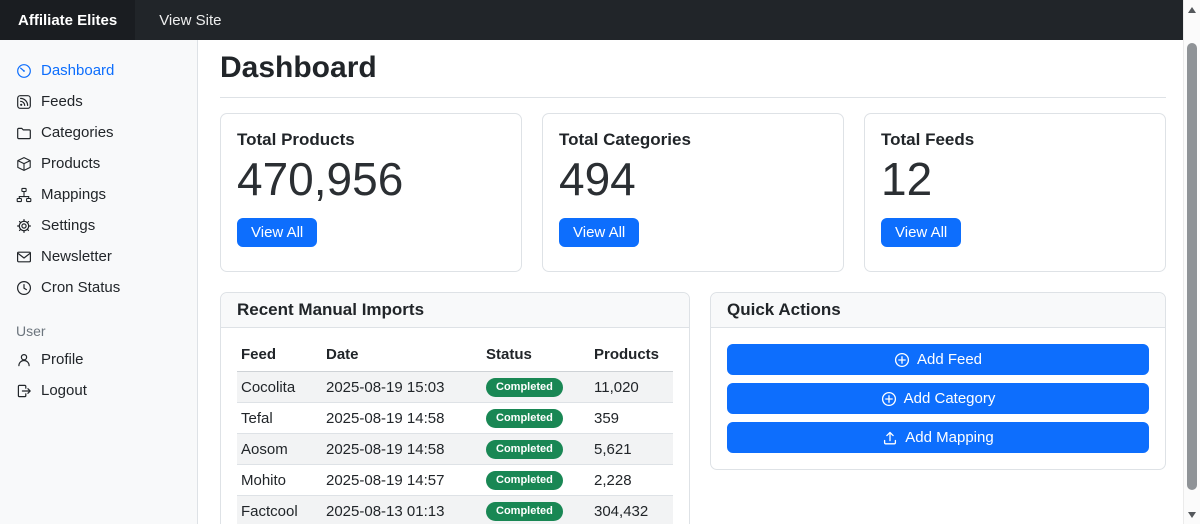  I want to click on recent-imports-body: Feed Date Status Products Cocolita, so click(455, 426).